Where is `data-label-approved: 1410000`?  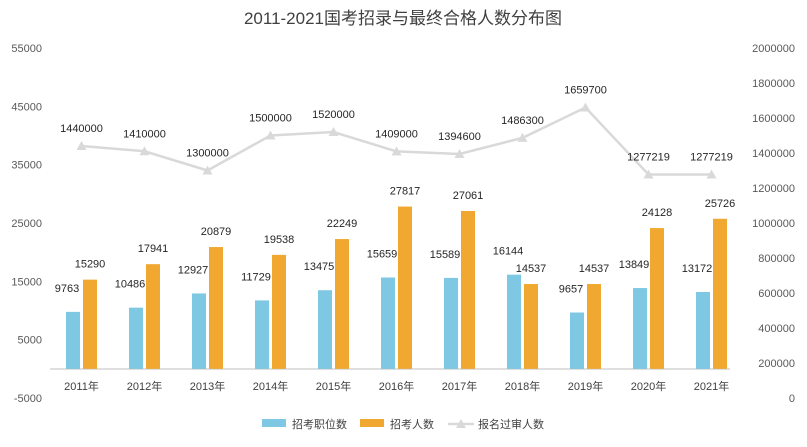 data-label-approved: 1410000 is located at coordinates (144, 134).